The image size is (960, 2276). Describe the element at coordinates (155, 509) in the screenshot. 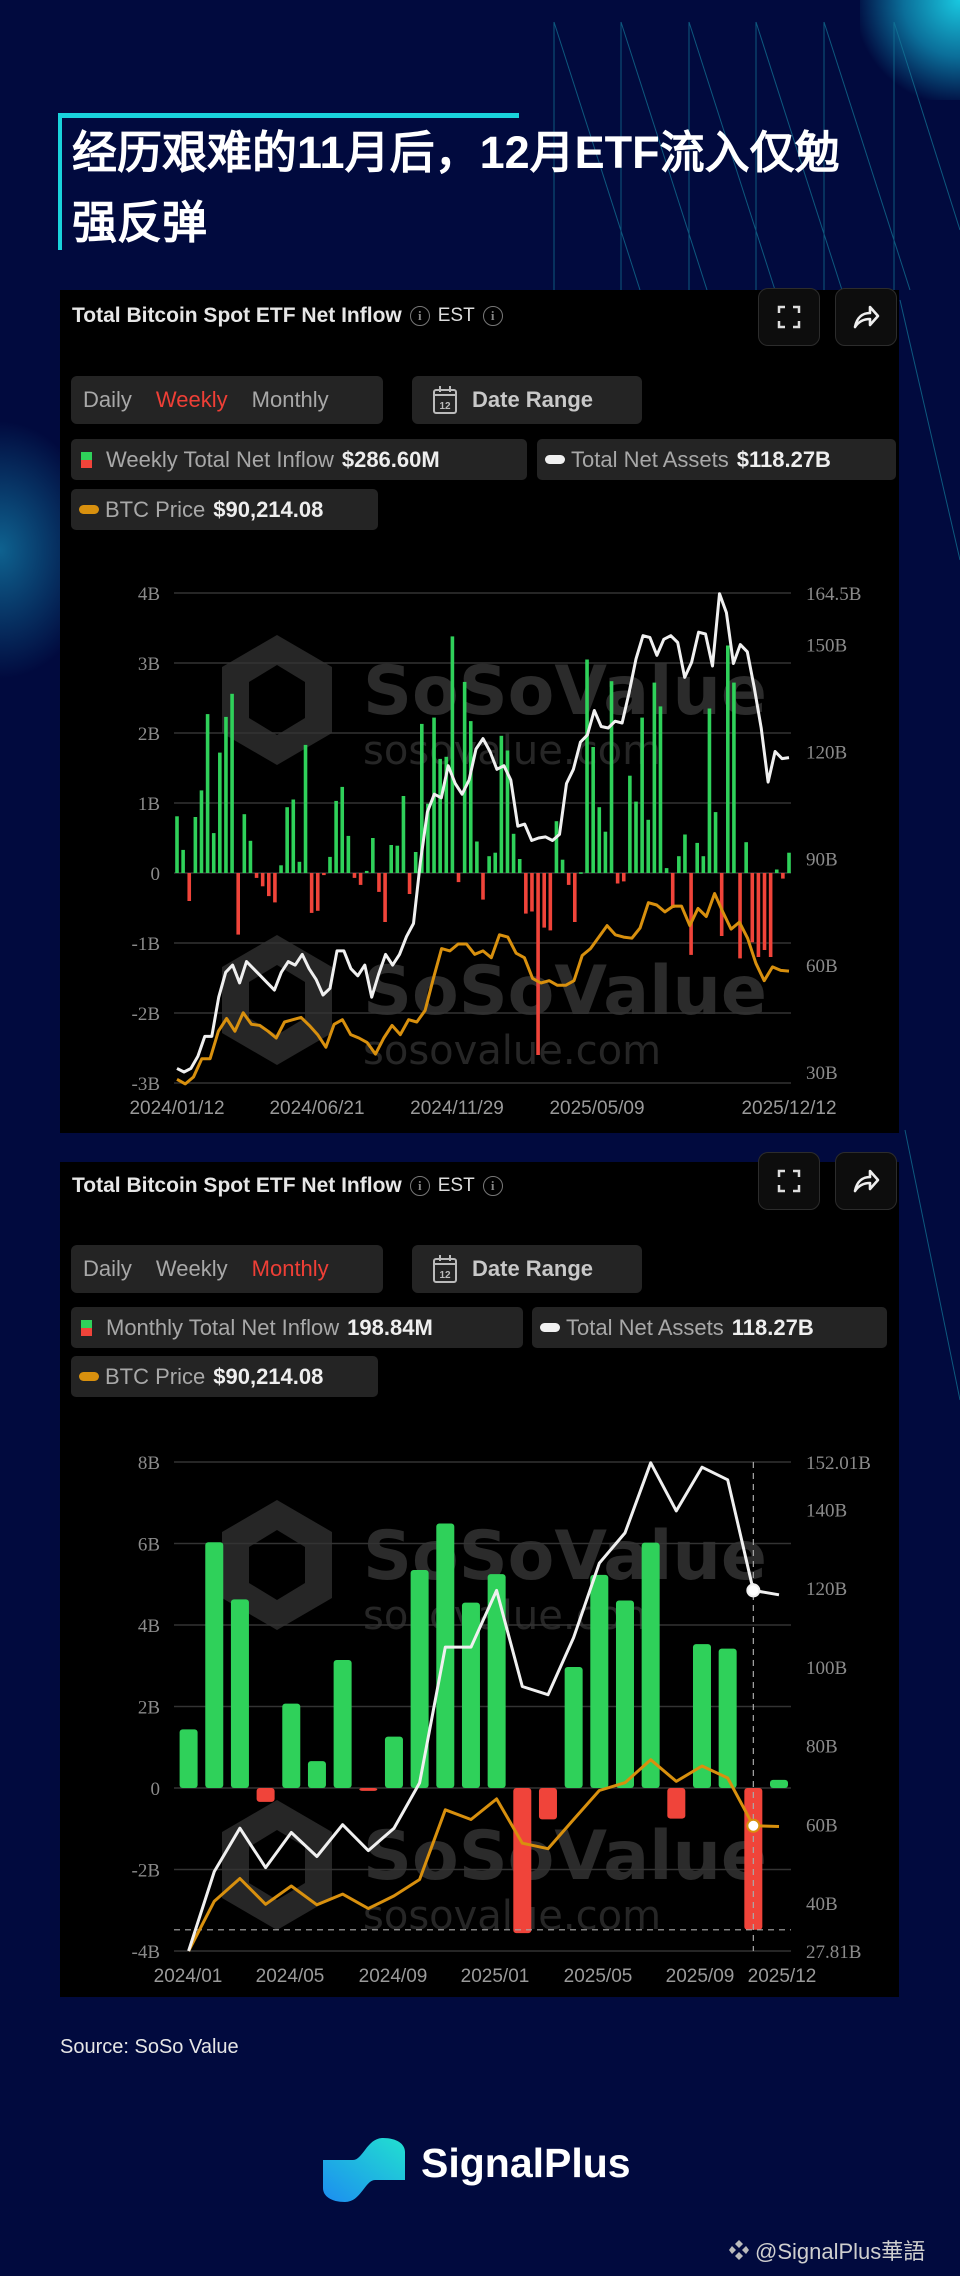

I see `legend-label: BTC Price` at that location.